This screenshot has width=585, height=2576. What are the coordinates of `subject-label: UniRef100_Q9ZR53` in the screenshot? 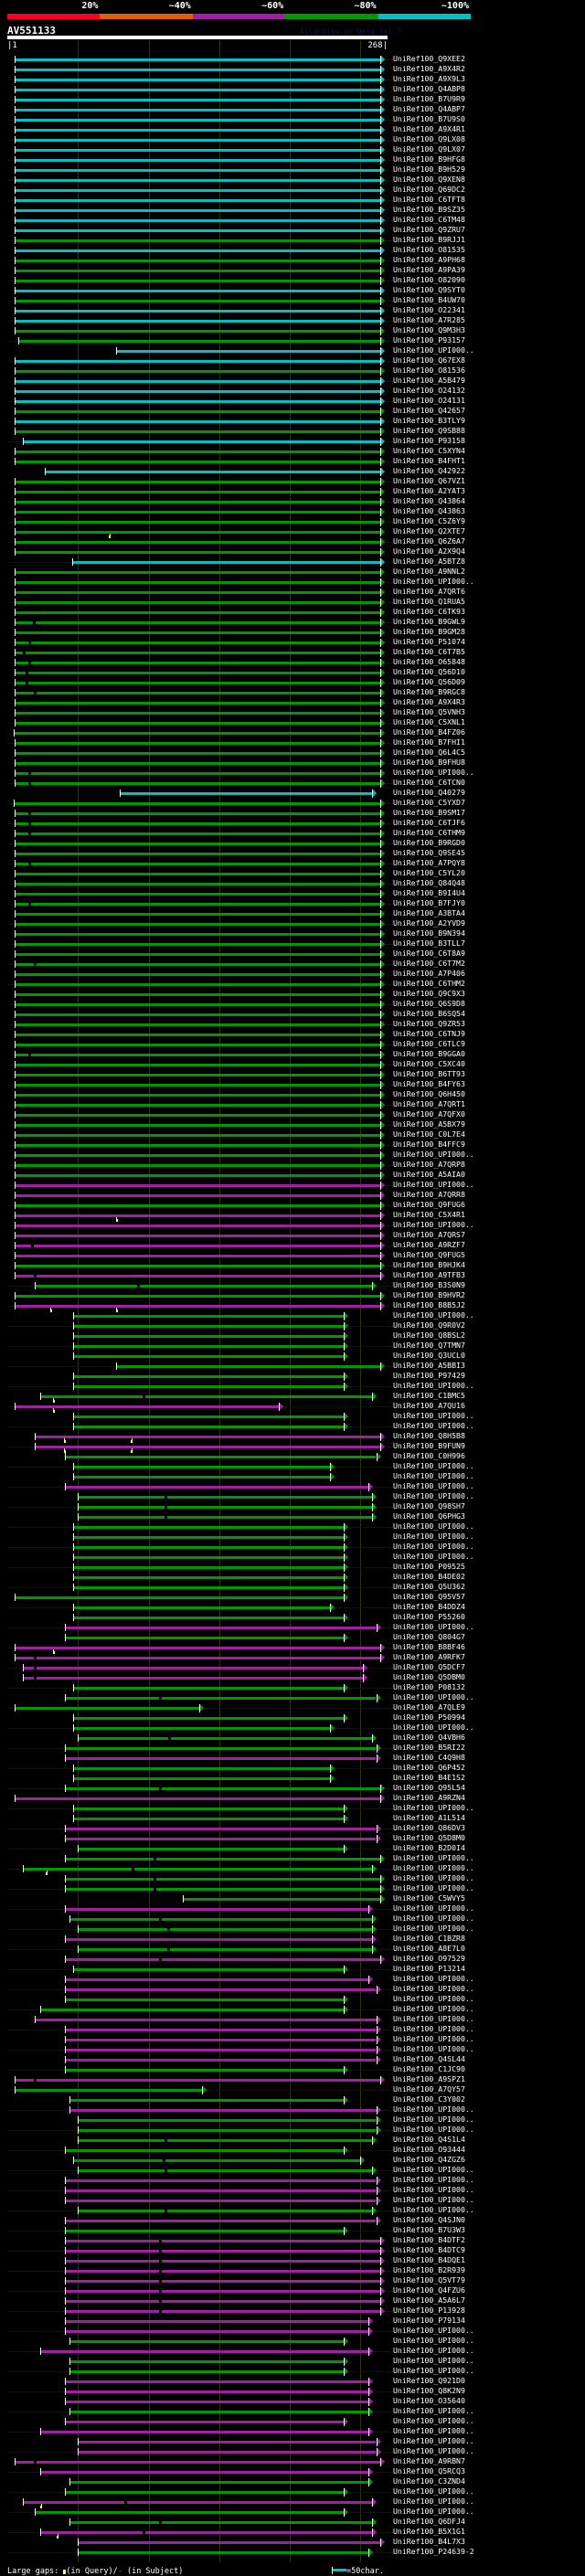 It's located at (429, 1023).